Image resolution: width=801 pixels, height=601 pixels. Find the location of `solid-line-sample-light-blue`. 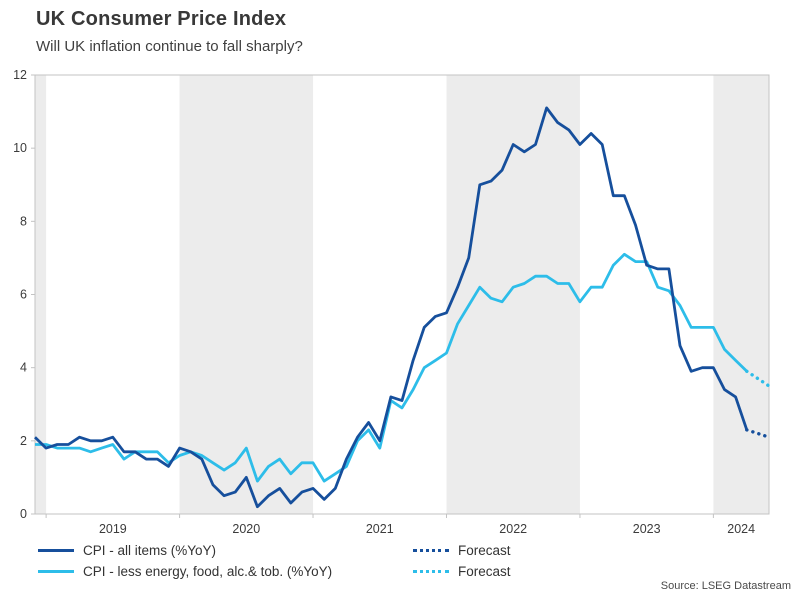

solid-line-sample-light-blue is located at coordinates (56, 571).